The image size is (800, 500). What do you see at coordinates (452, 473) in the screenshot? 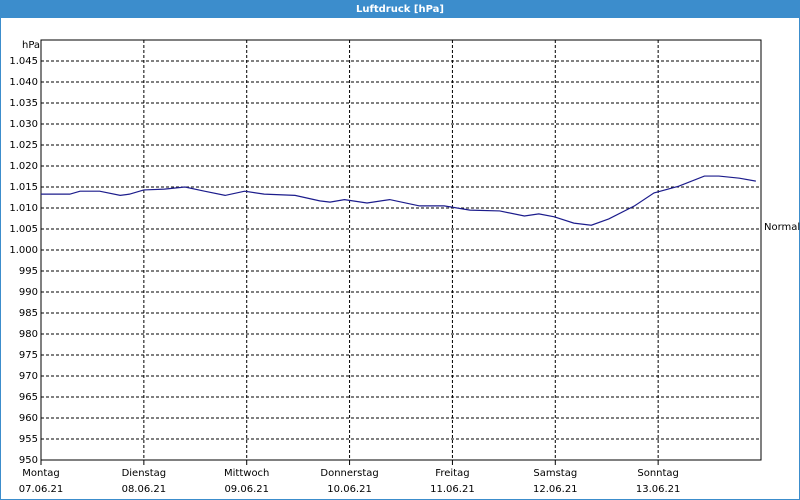
I see `x-tick-label: Freitag` at bounding box center [452, 473].